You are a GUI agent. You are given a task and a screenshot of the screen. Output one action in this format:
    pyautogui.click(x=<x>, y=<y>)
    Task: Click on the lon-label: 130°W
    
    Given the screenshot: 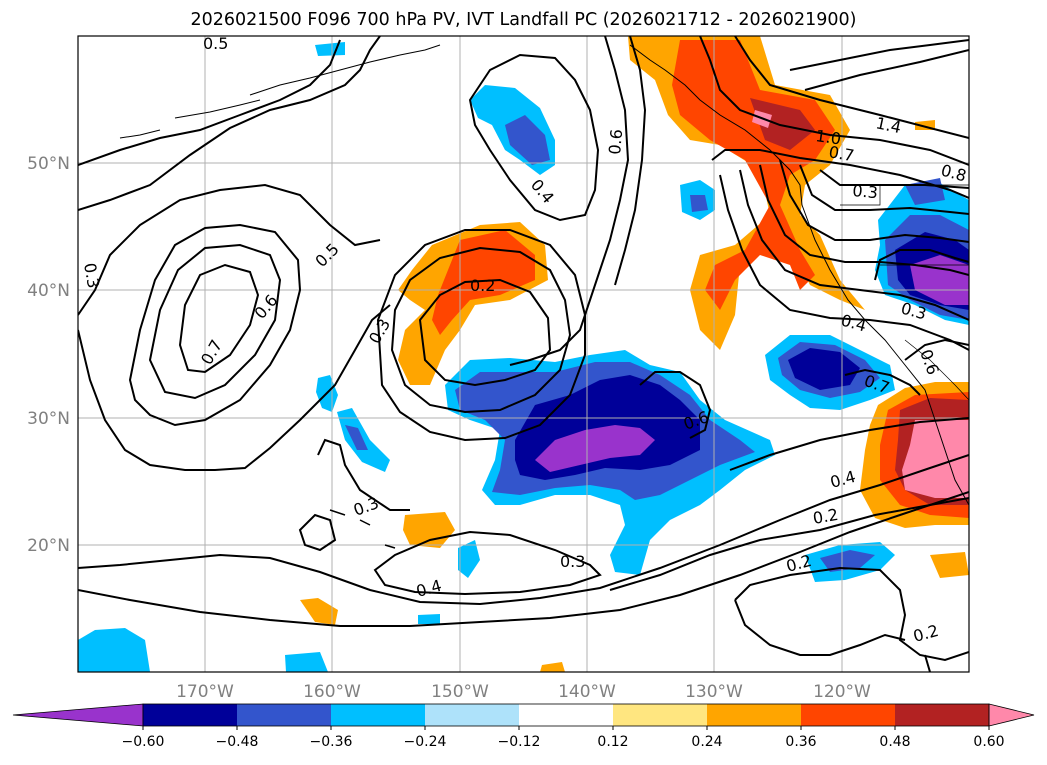 What is the action you would take?
    pyautogui.click(x=714, y=692)
    